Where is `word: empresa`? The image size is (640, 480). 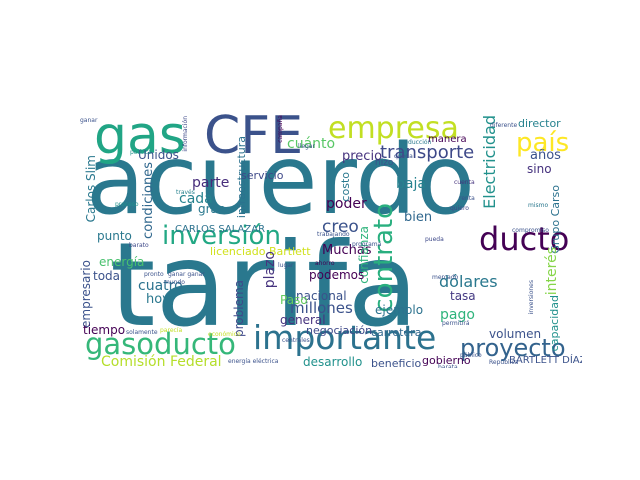
word: empresa is located at coordinates (393, 128).